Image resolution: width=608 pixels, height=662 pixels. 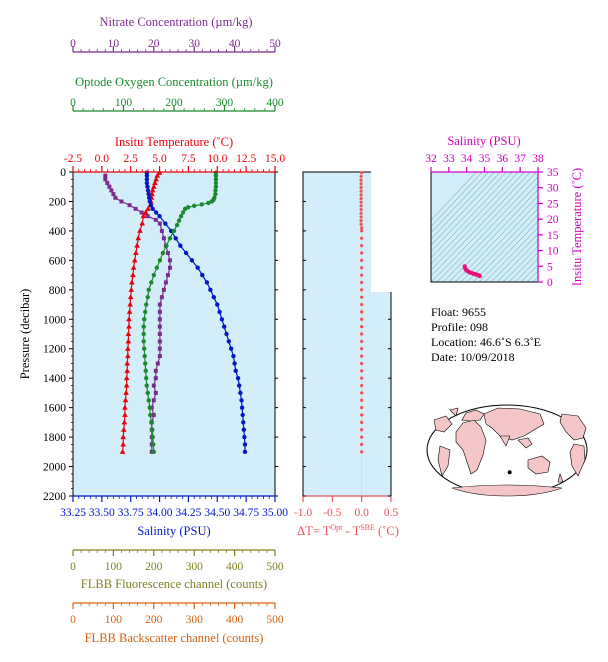 I want to click on pressure-tick-label: 200, so click(x=58, y=202).